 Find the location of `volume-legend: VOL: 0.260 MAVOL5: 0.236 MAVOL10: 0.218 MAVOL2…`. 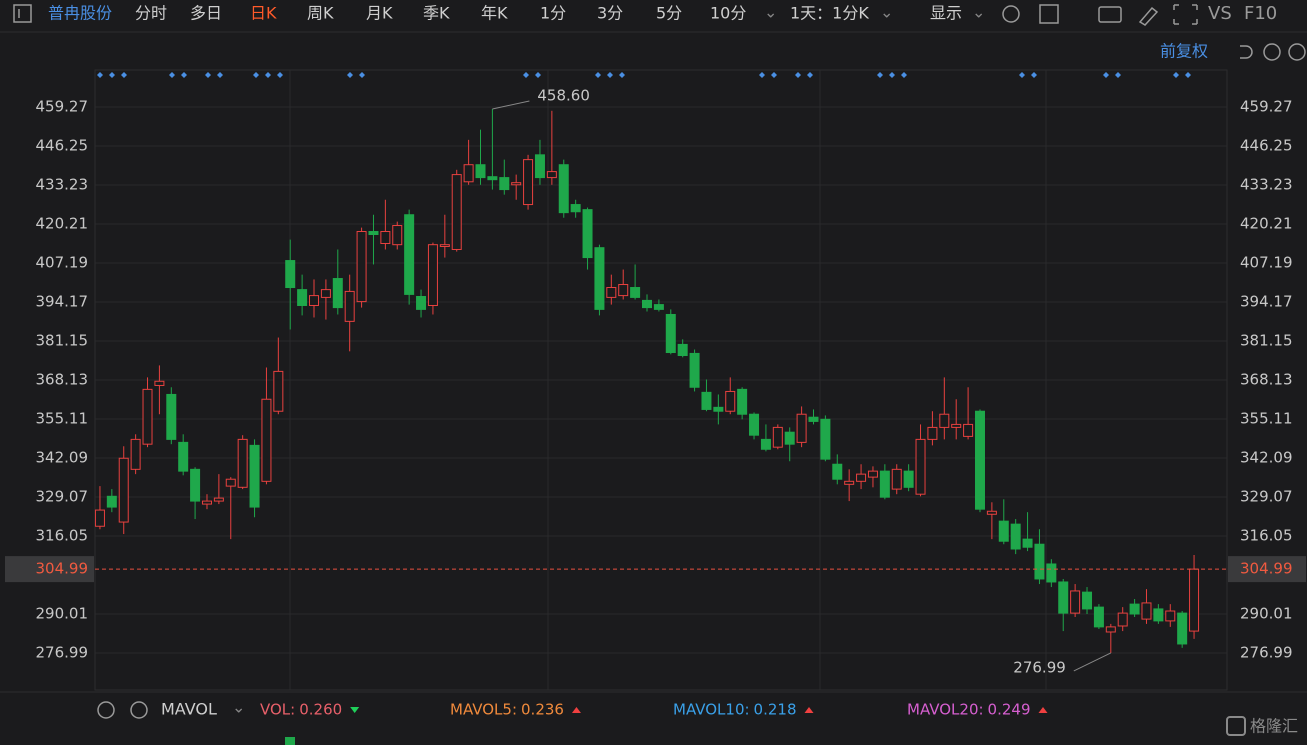

volume-legend: VOL: 0.260 MAVOL5: 0.236 MAVOL10: 0.218 MAVOL2… is located at coordinates (654, 710).